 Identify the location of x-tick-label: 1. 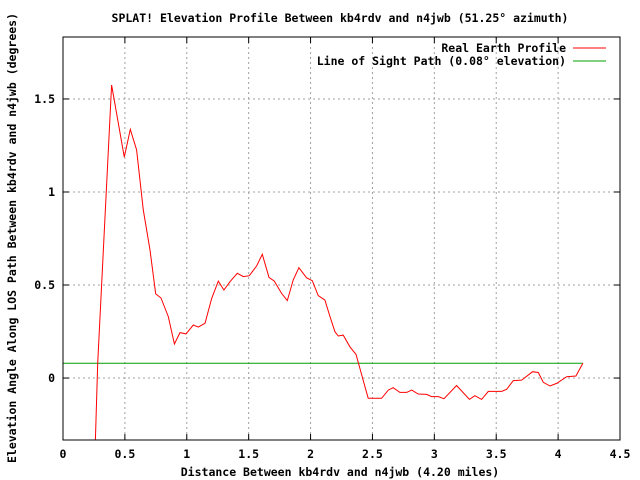
(186, 454).